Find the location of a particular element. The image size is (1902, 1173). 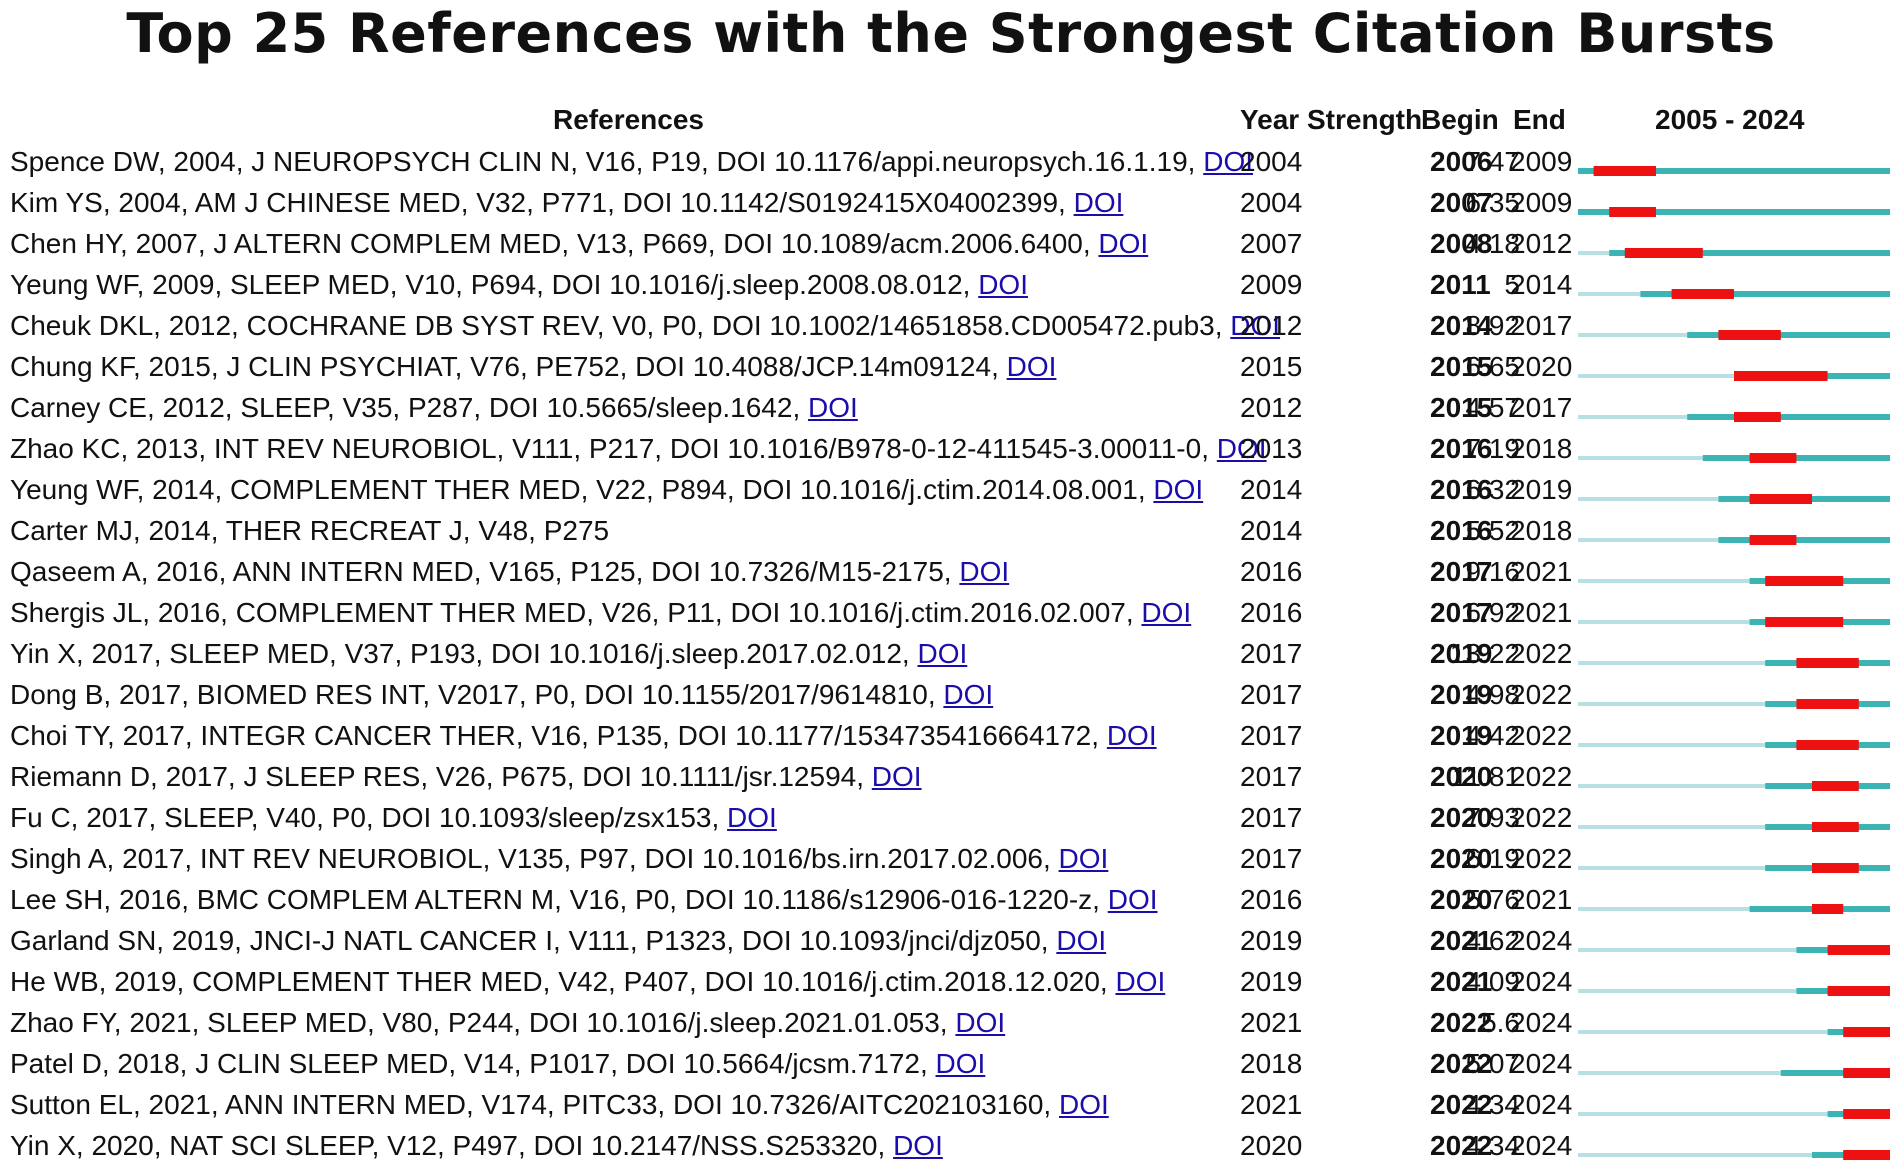

end-value: 2012 is located at coordinates (1541, 243).